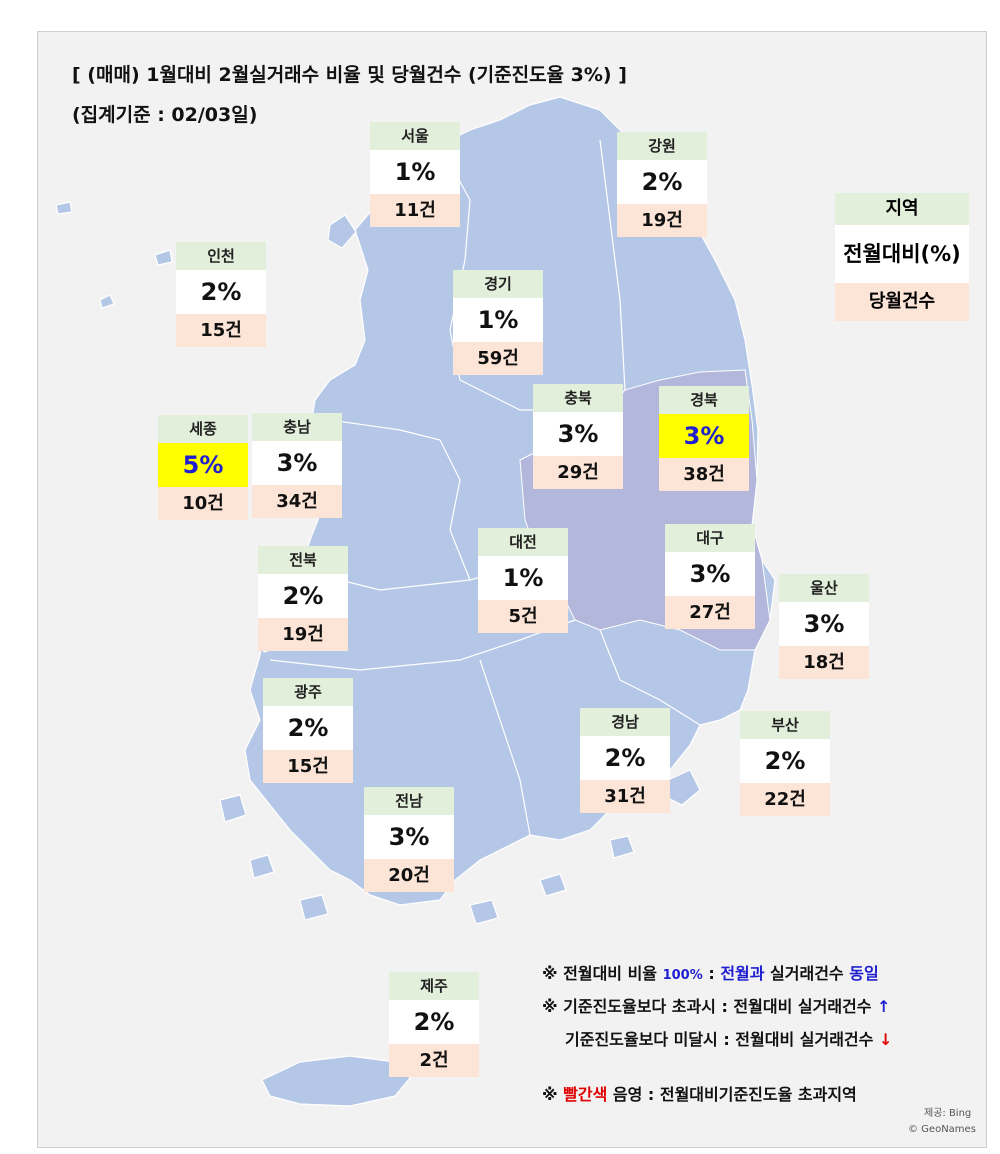 This screenshot has height=1154, width=1000. What do you see at coordinates (409, 875) in the screenshot?
I see `region-cnt: 20건` at bounding box center [409, 875].